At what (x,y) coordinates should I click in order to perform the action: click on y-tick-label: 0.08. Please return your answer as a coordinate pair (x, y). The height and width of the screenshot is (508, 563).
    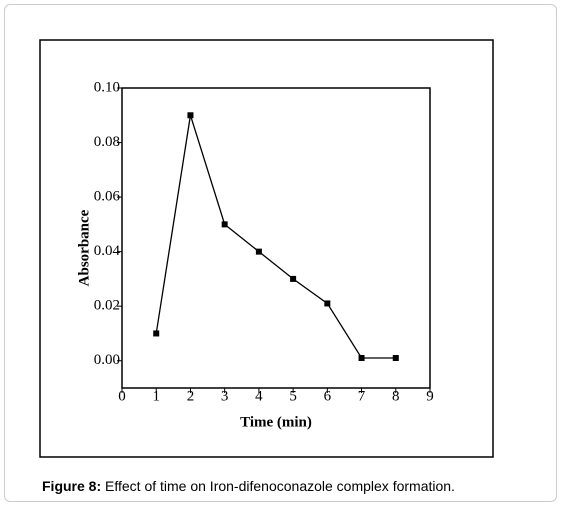
    Looking at the image, I should click on (107, 142).